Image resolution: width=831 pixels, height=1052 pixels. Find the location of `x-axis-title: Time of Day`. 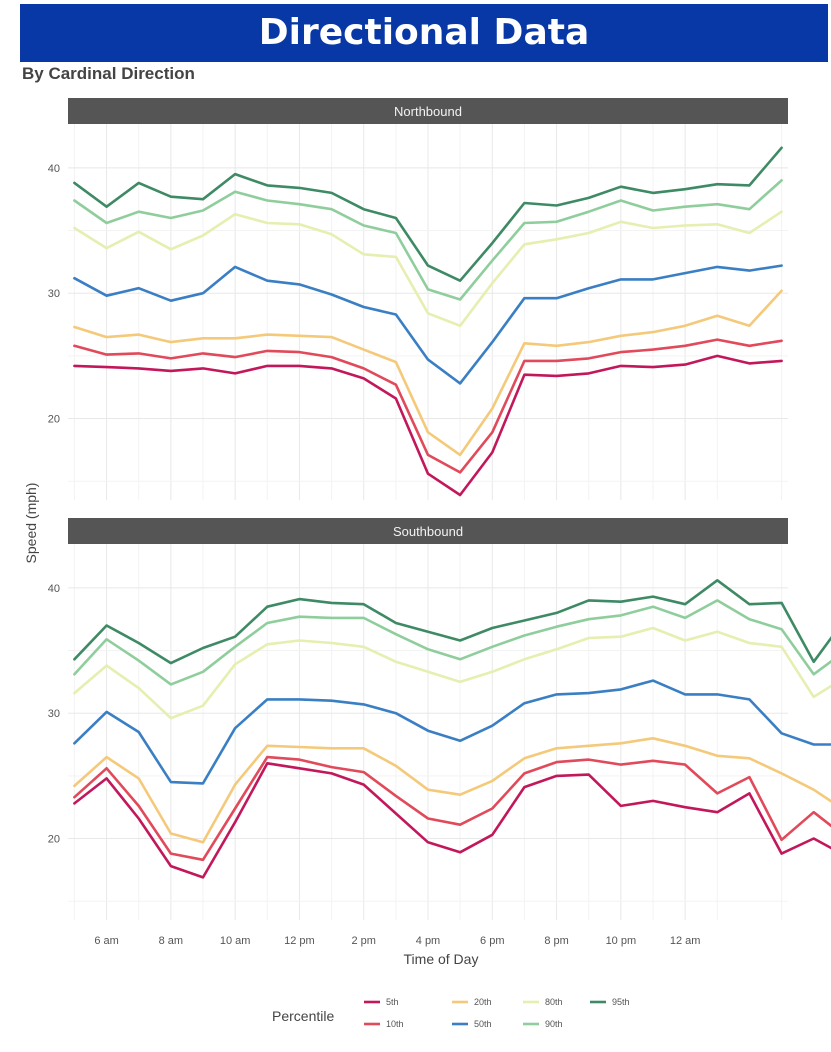

x-axis-title: Time of Day is located at coordinates (441, 959).